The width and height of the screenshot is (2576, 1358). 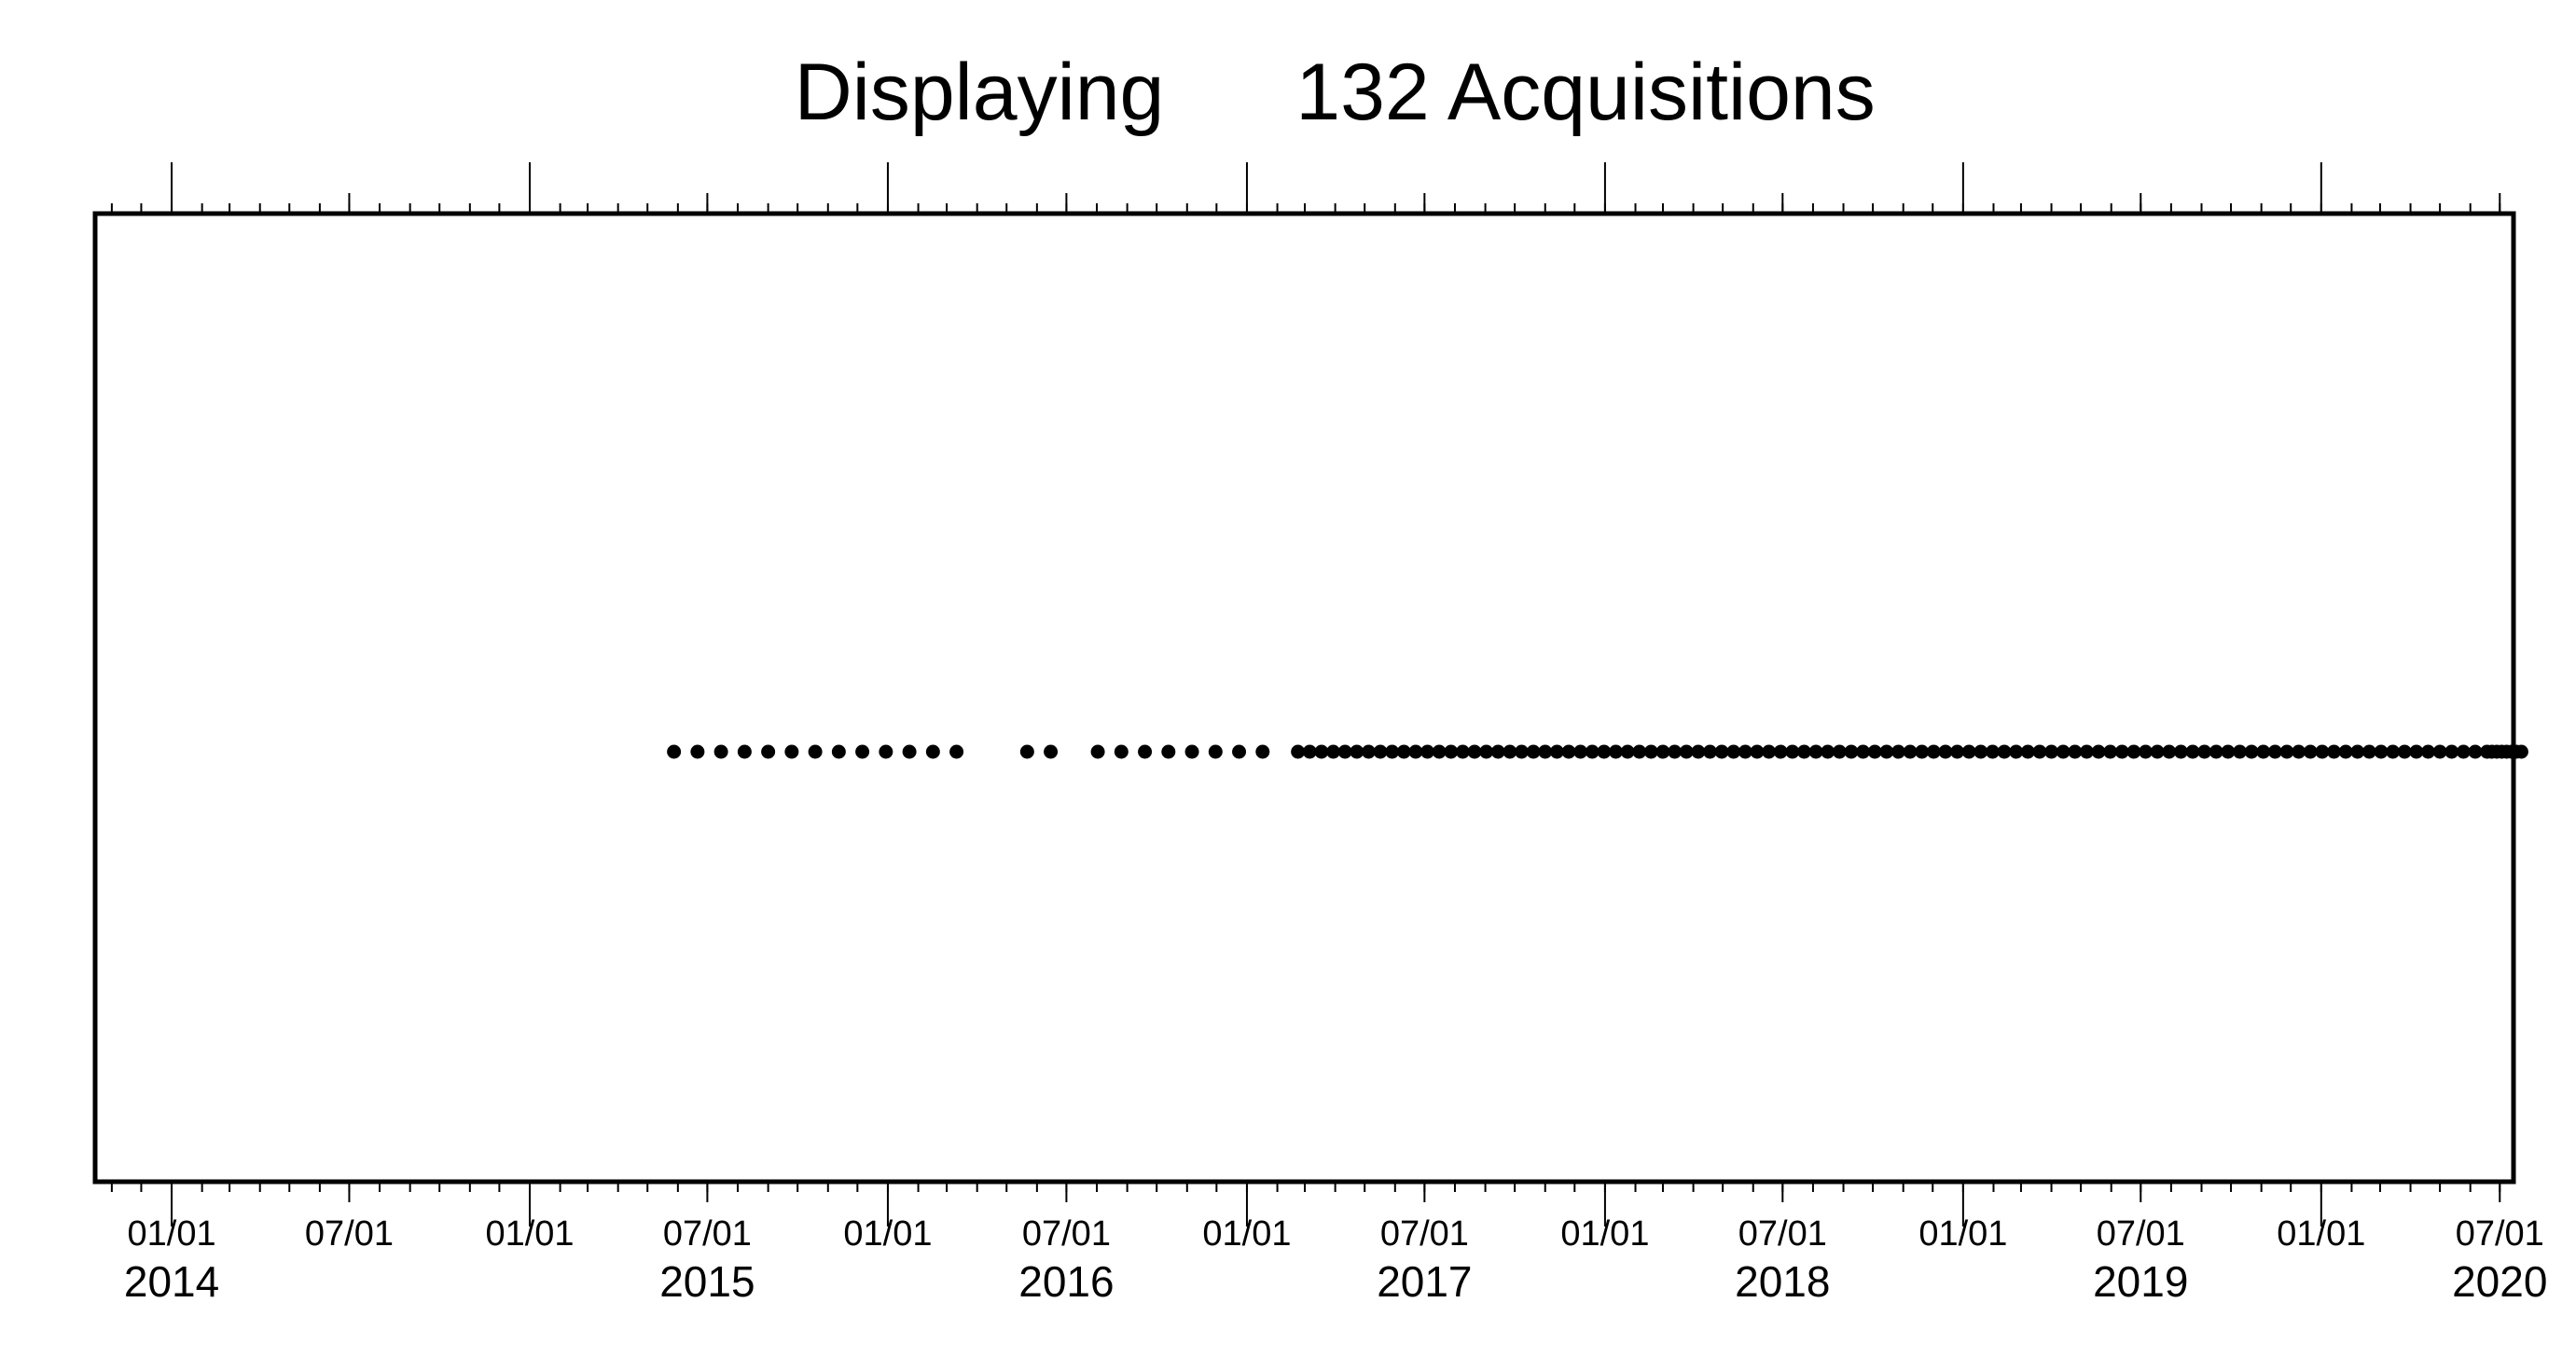 What do you see at coordinates (2499, 1281) in the screenshot?
I see `x-year-label: 2020` at bounding box center [2499, 1281].